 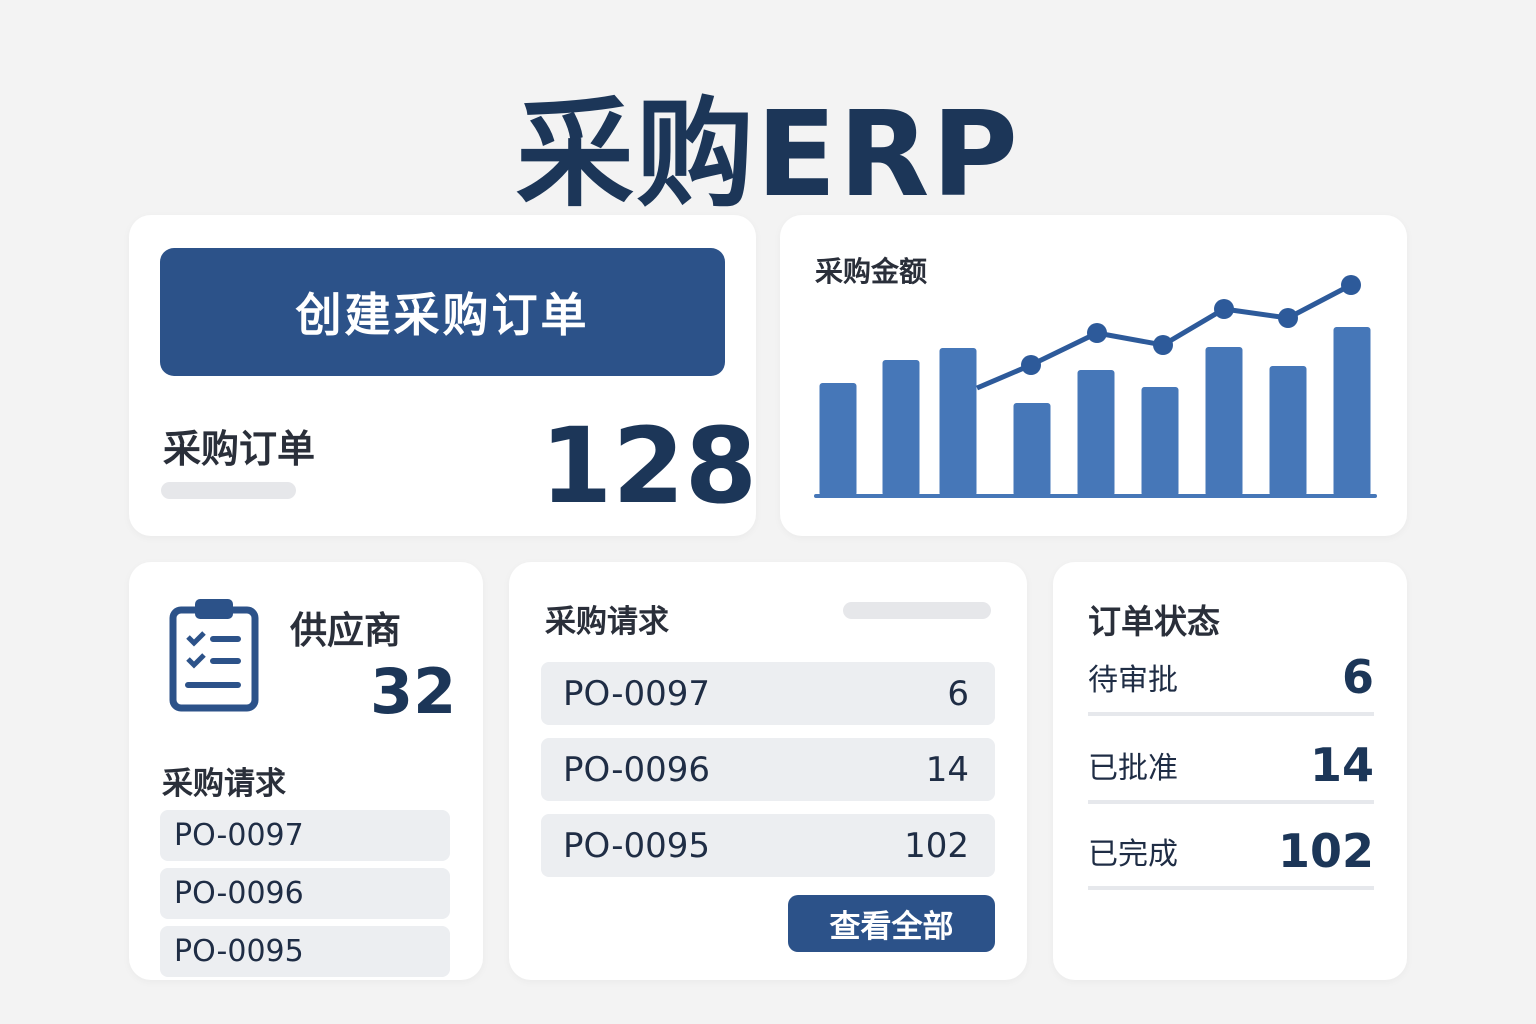 I want to click on list-item: PO-0095, so click(x=305, y=951).